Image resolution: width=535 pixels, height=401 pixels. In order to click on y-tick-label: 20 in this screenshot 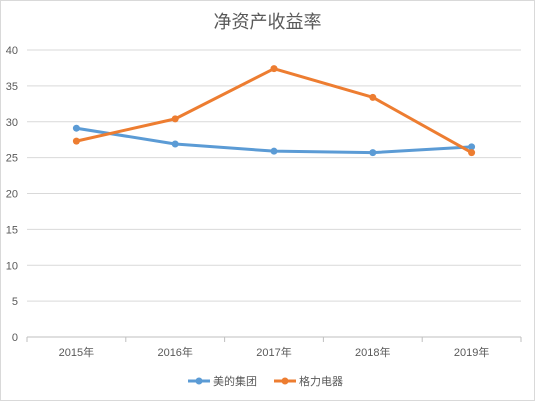, I will do `click(12, 195)`.